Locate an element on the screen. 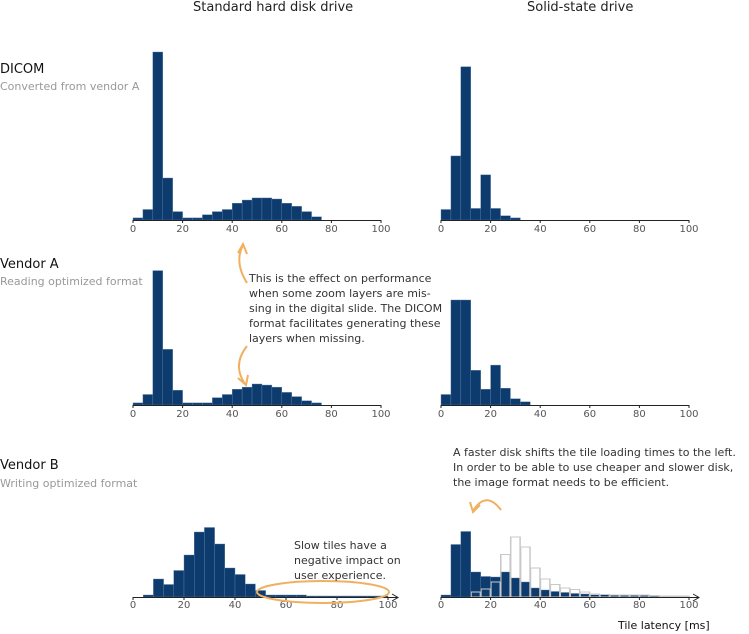  panel-vendora-ssd: 0 20 40 60 80 100 is located at coordinates (568, 359).